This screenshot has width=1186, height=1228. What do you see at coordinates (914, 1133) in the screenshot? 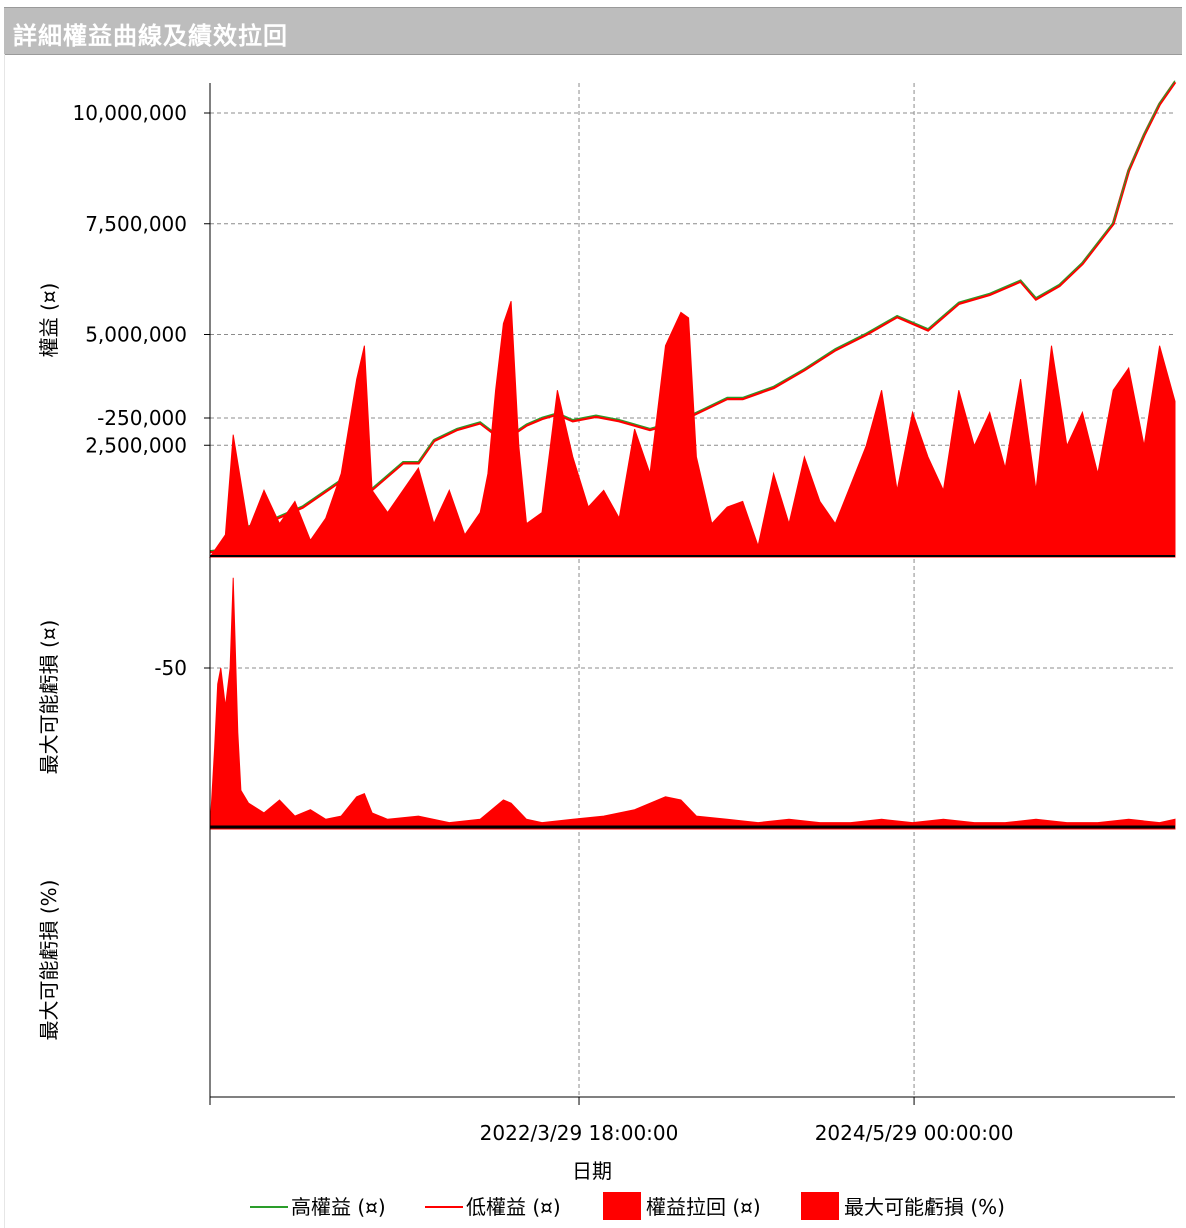
I see `x-tick-label: 2024/5/29 00:00:00` at bounding box center [914, 1133].